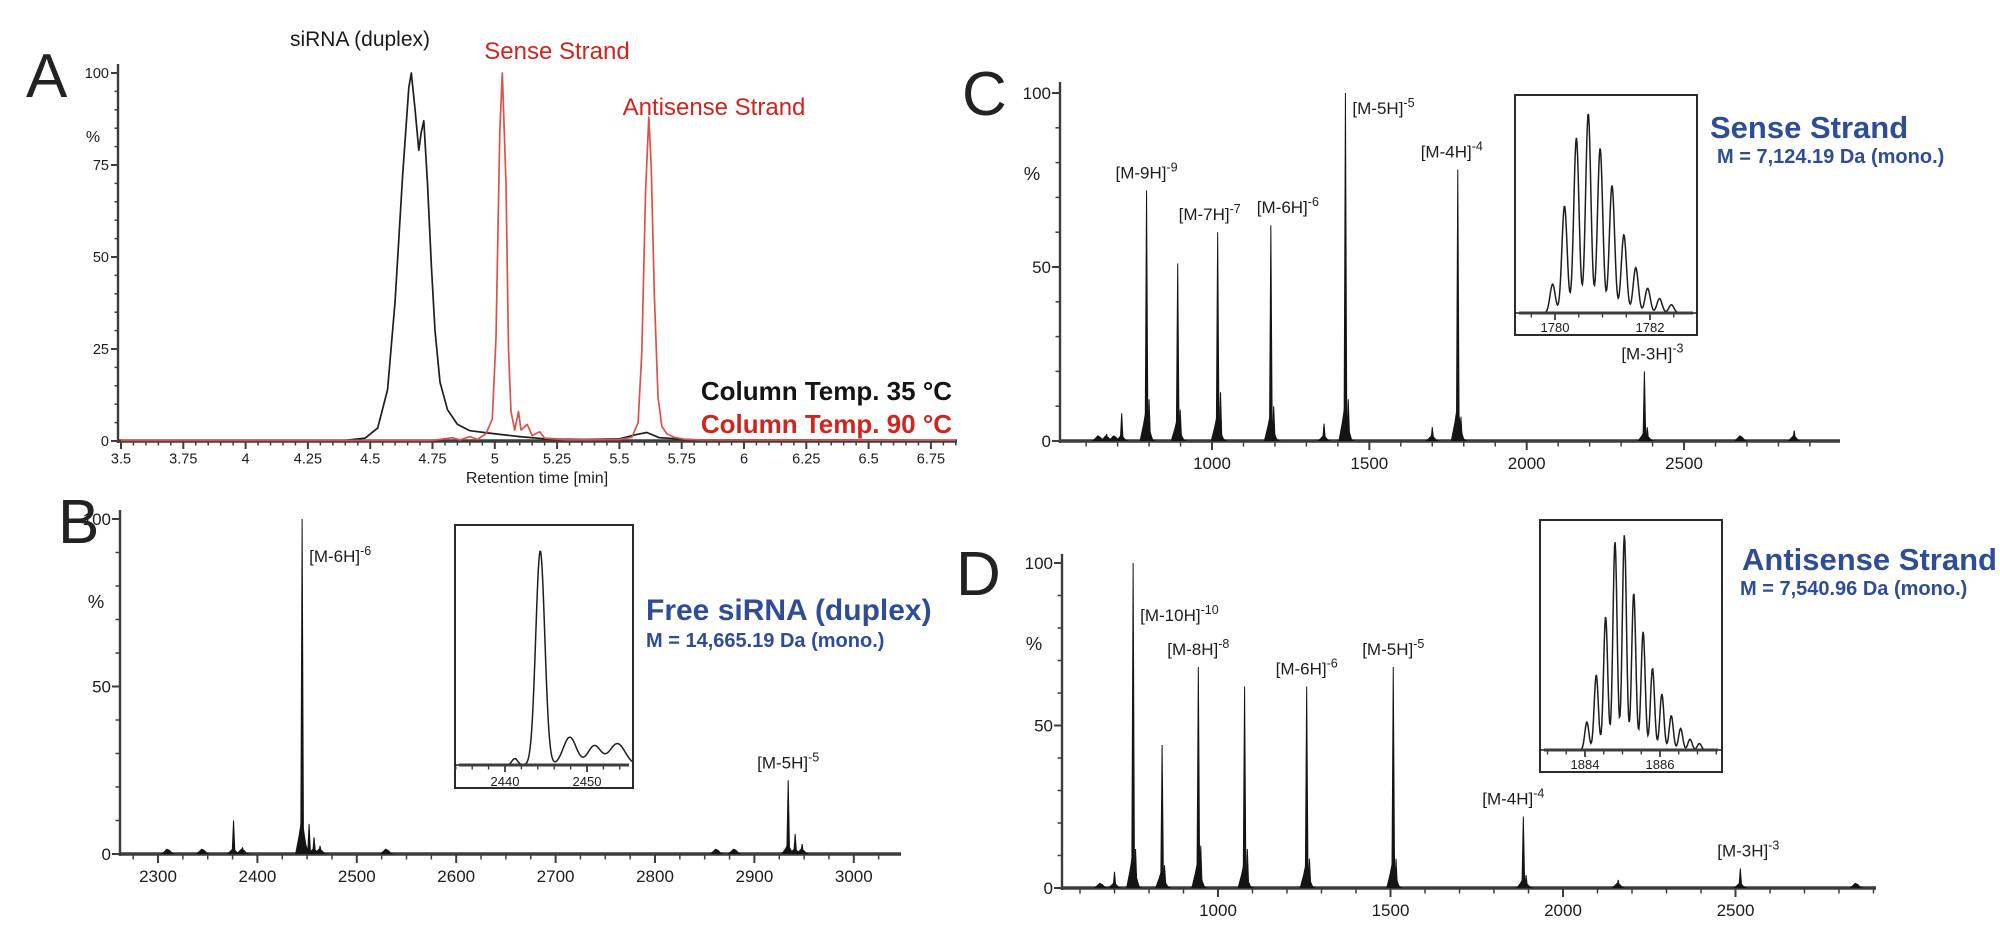  What do you see at coordinates (1831, 157) in the screenshot?
I see `panel-c-mass: M = 7,124.19 Da (mono.)` at bounding box center [1831, 157].